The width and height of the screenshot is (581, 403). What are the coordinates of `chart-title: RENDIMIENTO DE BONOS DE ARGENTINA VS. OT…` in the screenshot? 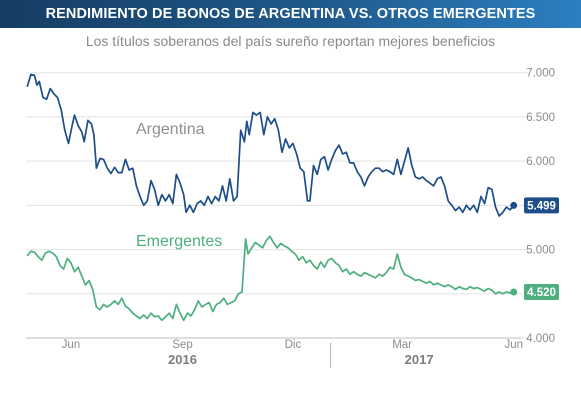 It's located at (290, 14).